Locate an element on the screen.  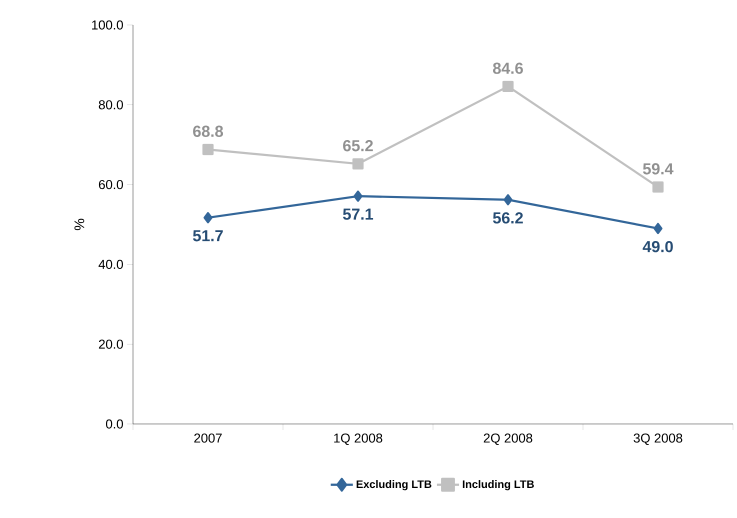
y-tick-label: 100.0 is located at coordinates (107, 25).